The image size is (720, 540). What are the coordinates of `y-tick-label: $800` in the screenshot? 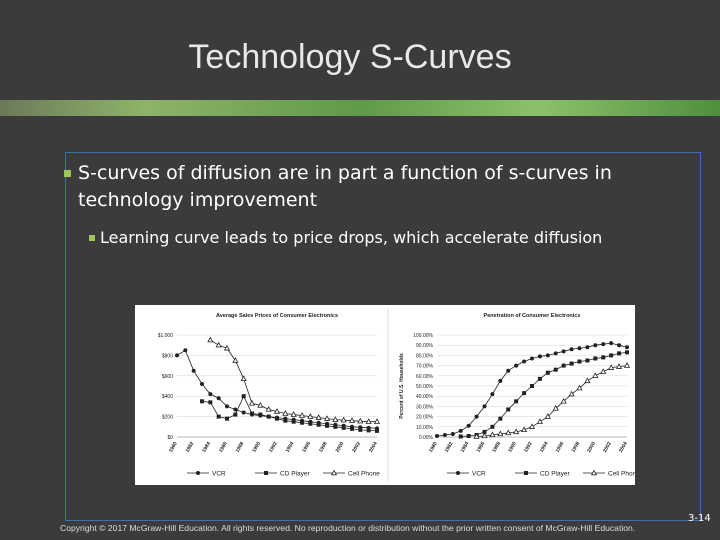 It's located at (167, 356).